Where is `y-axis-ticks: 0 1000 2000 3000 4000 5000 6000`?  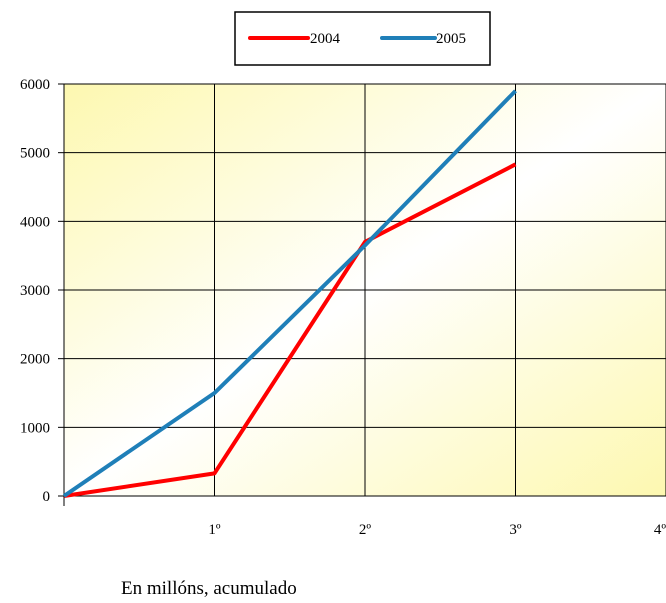 y-axis-ticks: 0 1000 2000 3000 4000 5000 6000 is located at coordinates (42, 291).